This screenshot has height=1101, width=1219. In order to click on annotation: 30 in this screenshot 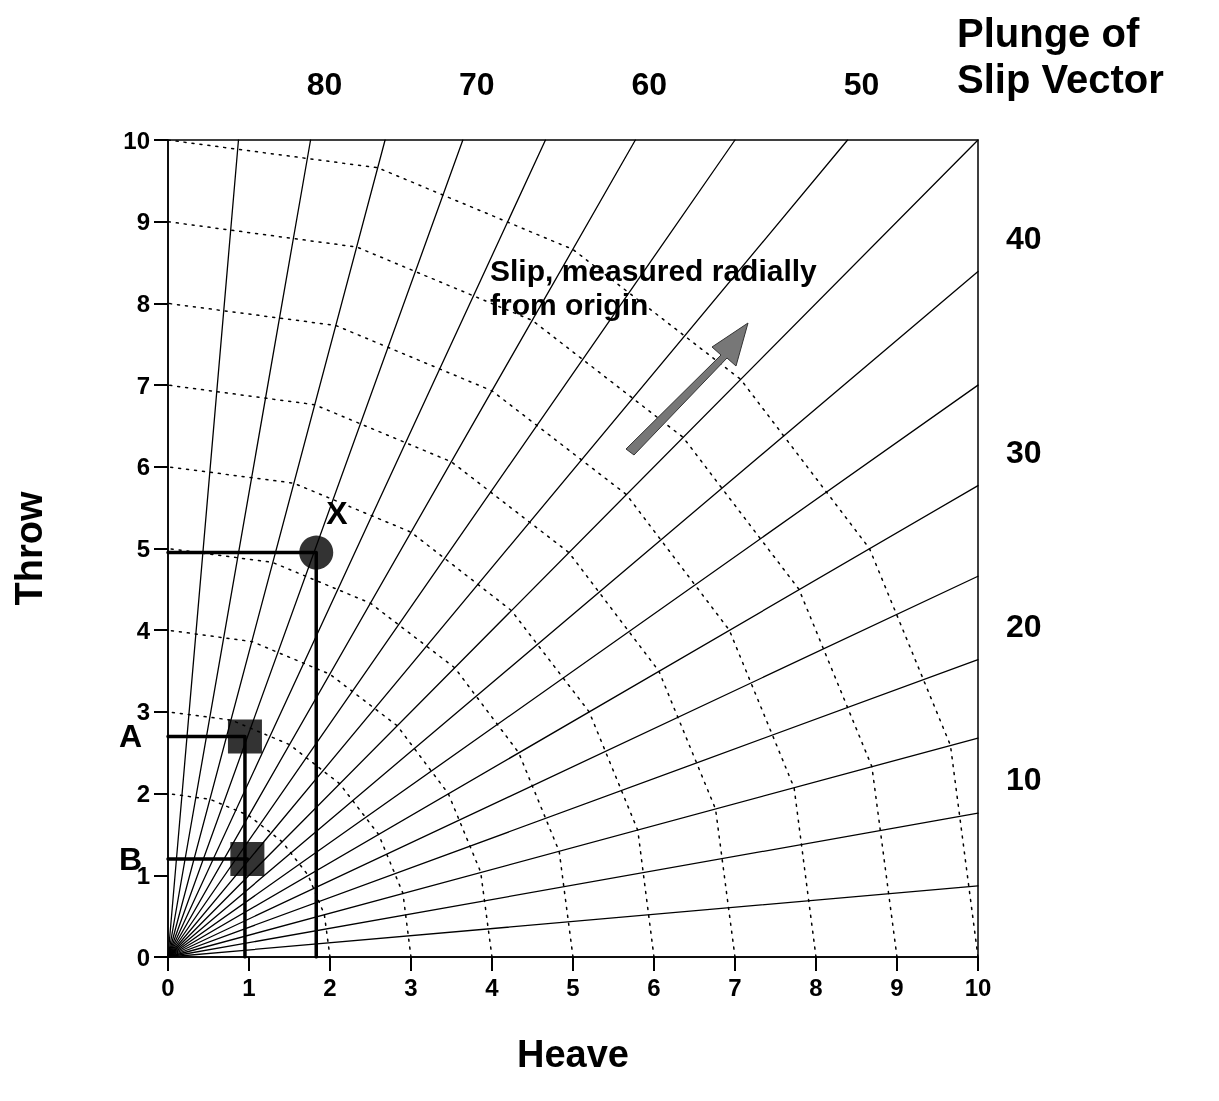, I will do `click(1024, 451)`.